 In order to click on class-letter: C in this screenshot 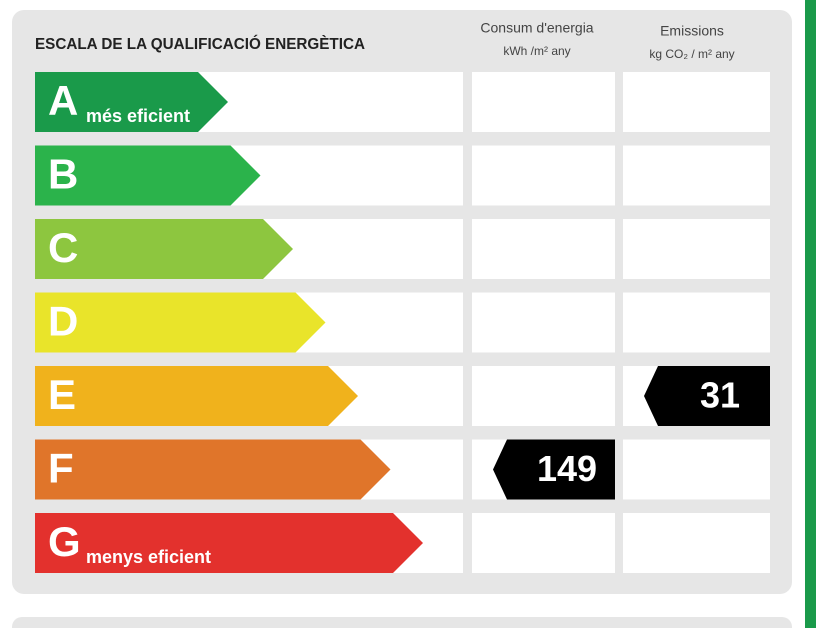, I will do `click(63, 247)`.